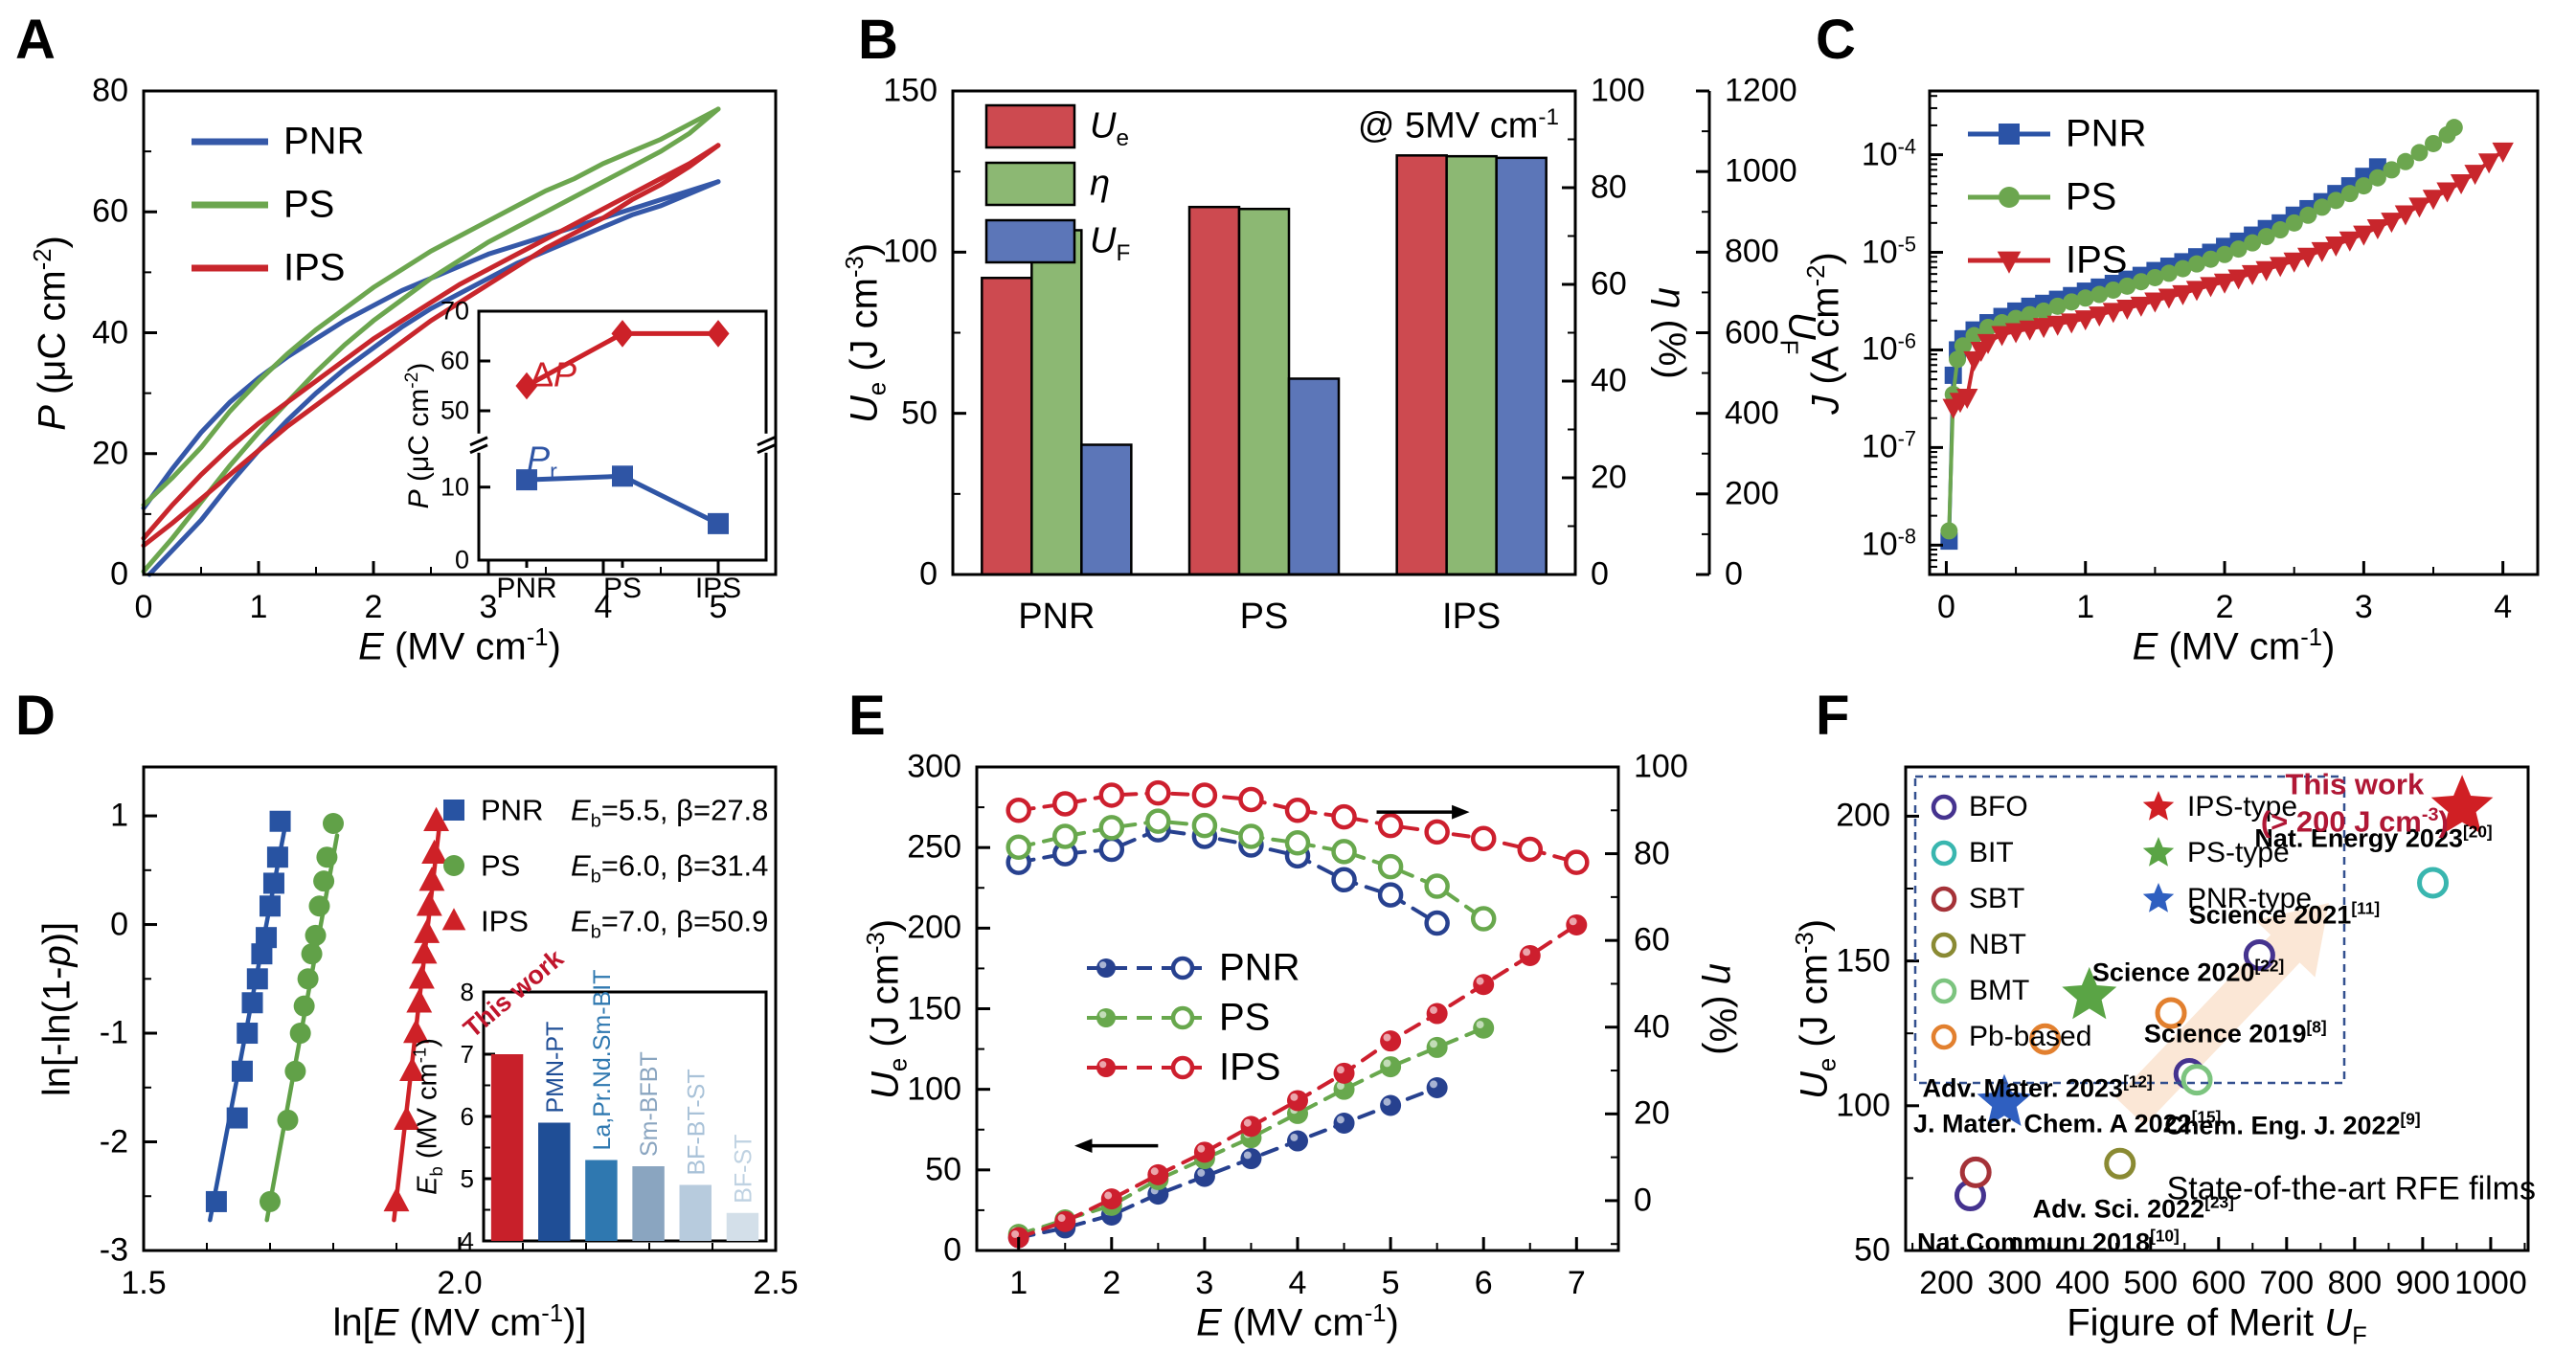 Image resolution: width=2576 pixels, height=1352 pixels. Describe the element at coordinates (2222, 1014) in the screenshot. I see `trend-arrow` at that location.